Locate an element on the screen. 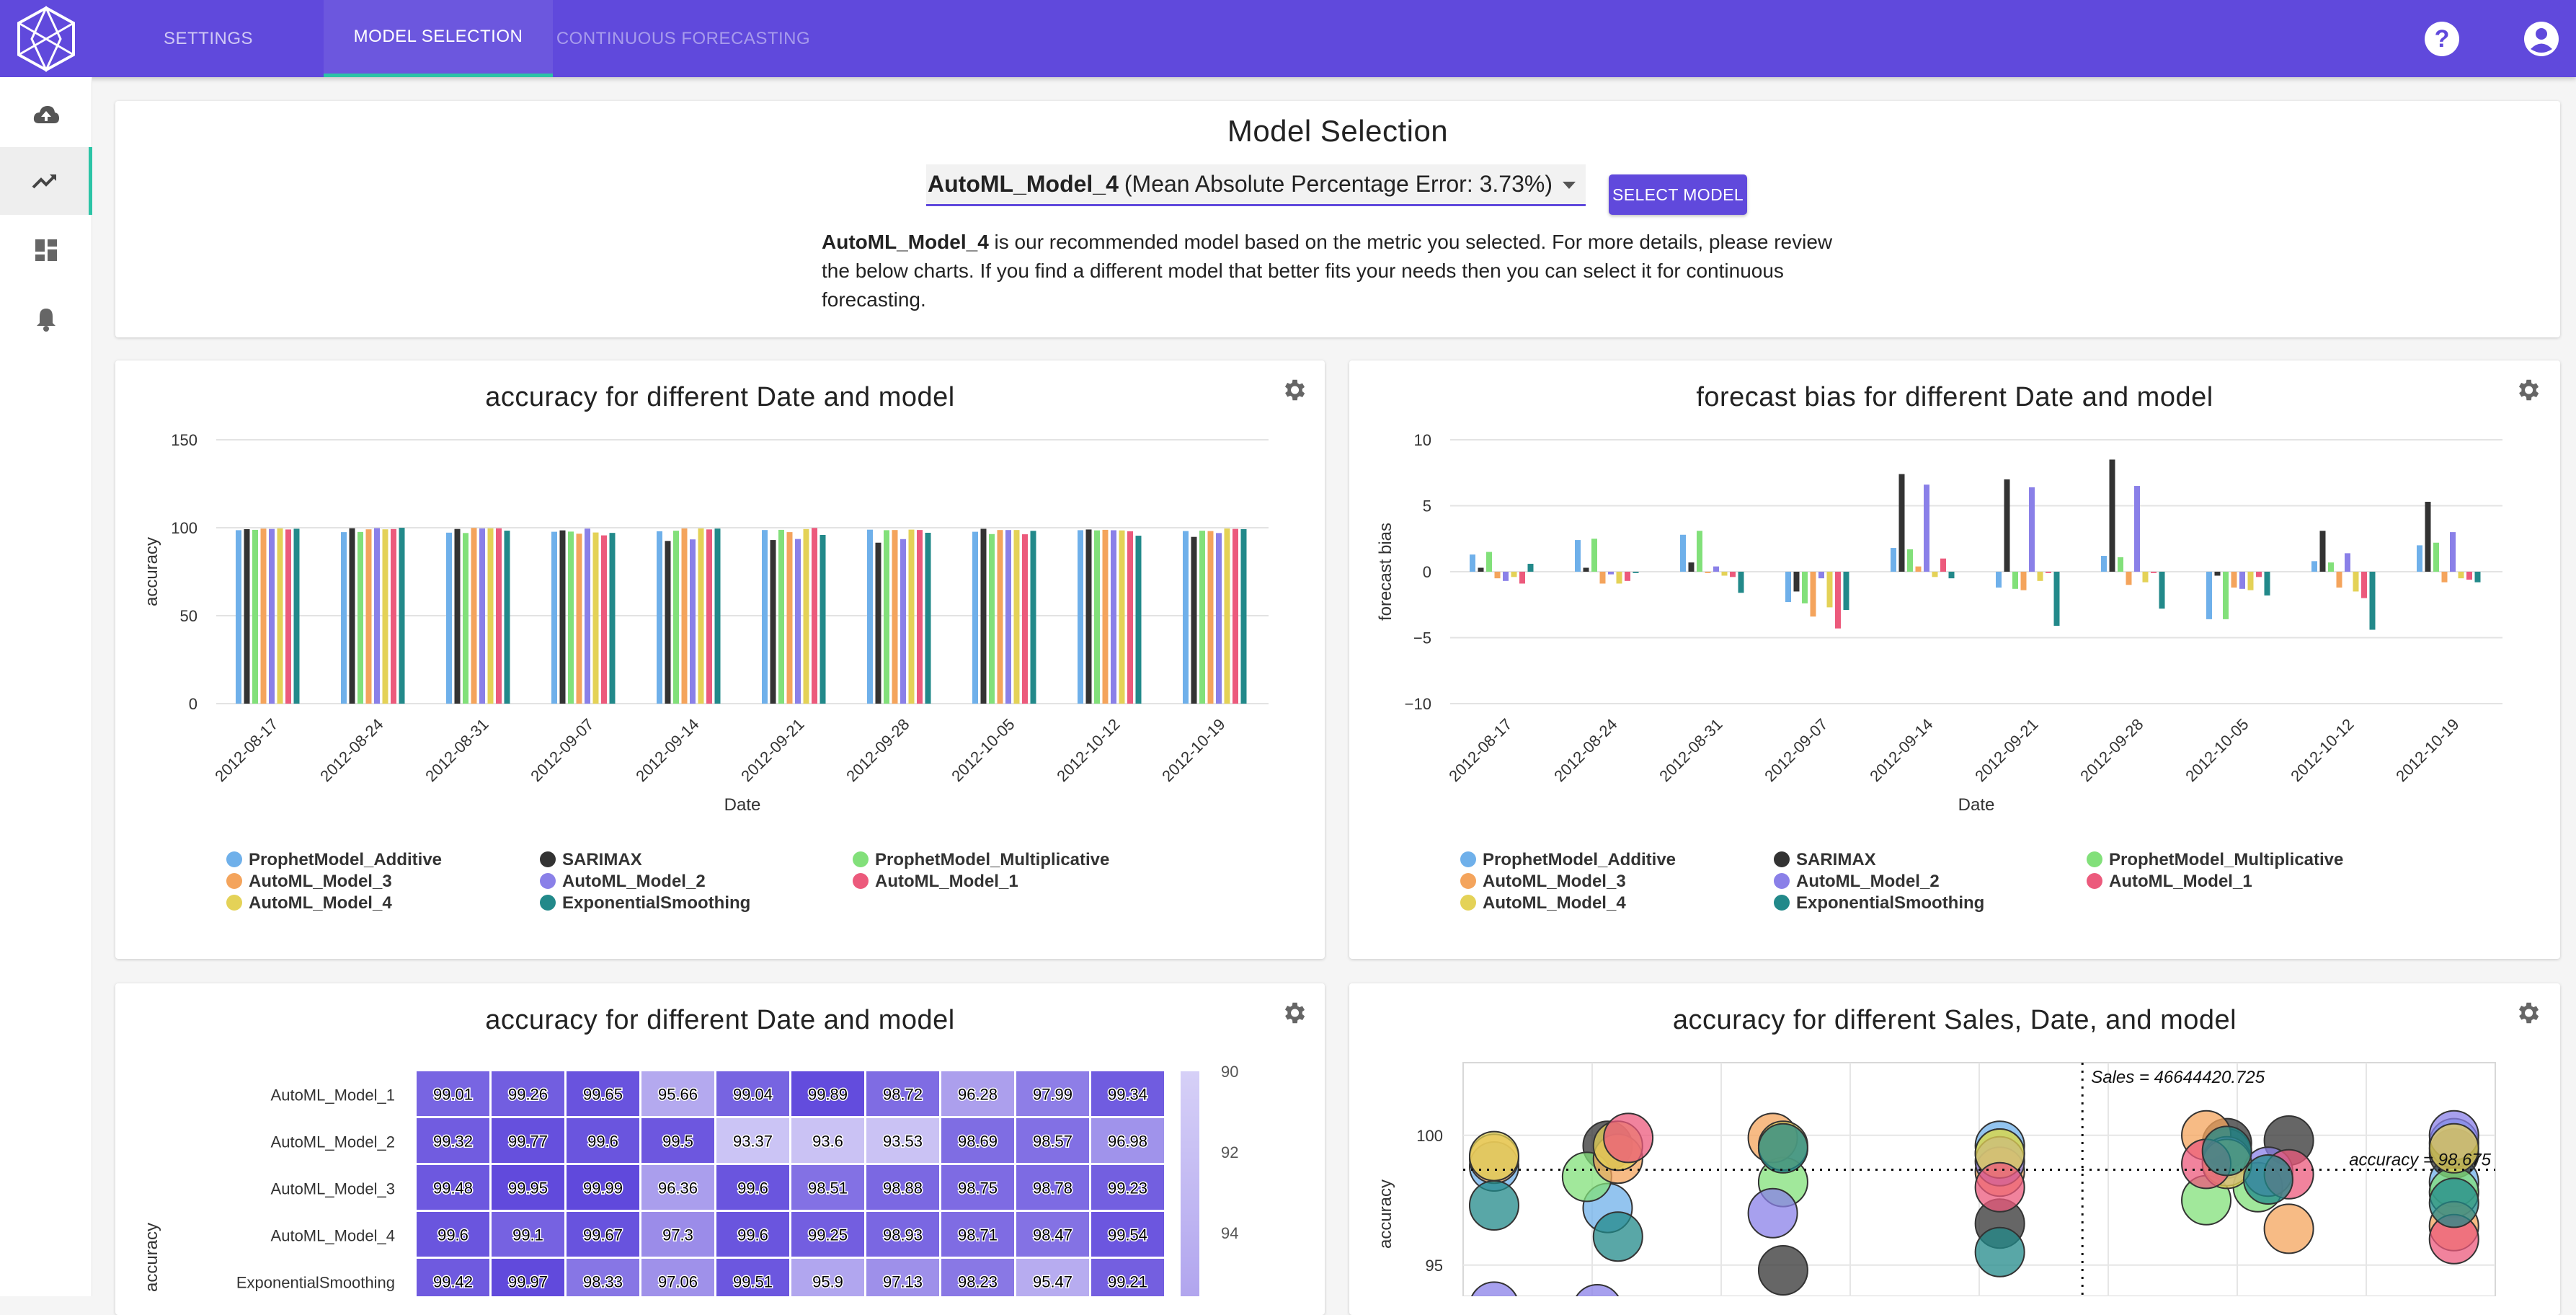 This screenshot has height=1315, width=2576. sidebar-item-dashboard is located at coordinates (46, 250).